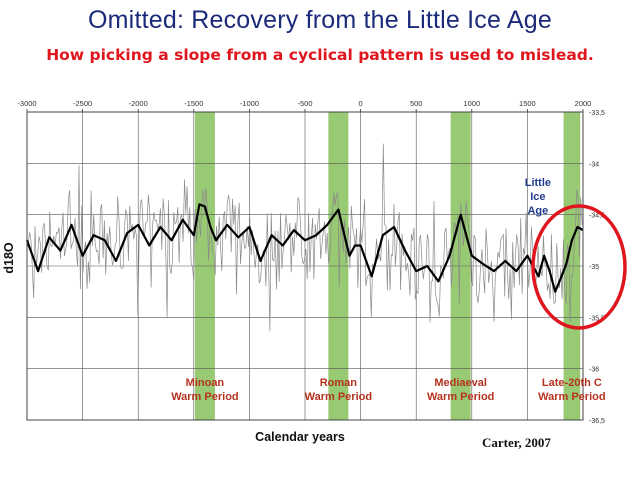  I want to click on y-tick-label-4: -35, so click(594, 267).